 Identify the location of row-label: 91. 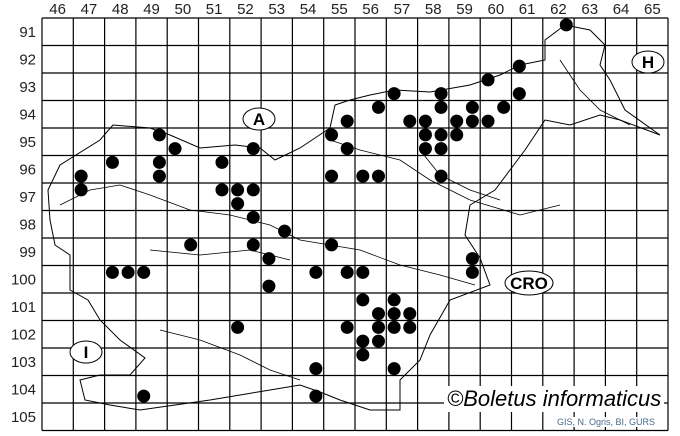
(27, 32).